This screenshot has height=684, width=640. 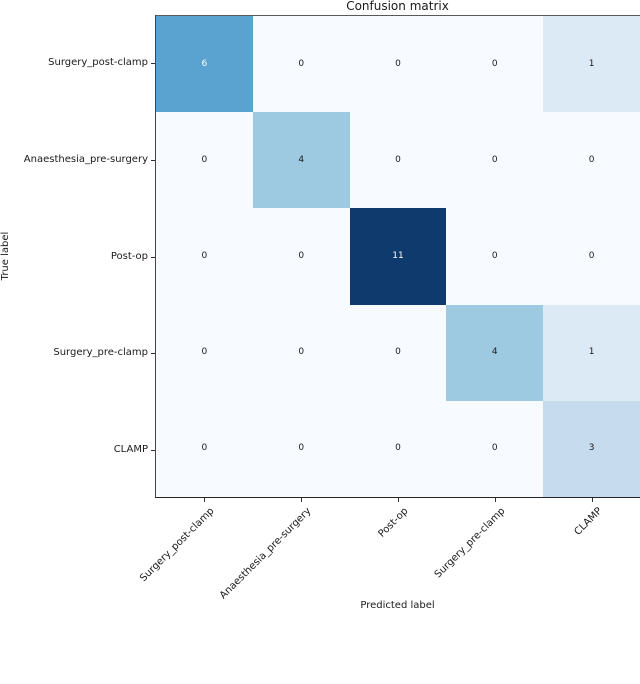 I want to click on x-tick-label: Anaesthesia_pre-surgery, so click(x=265, y=553).